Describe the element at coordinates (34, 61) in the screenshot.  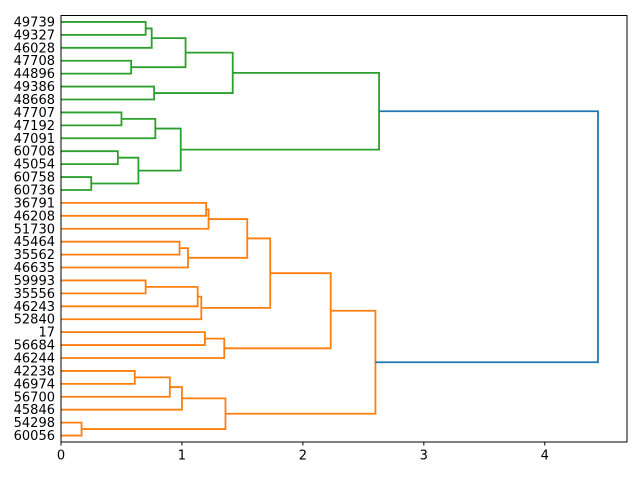
I see `leaf-label: 47708` at that location.